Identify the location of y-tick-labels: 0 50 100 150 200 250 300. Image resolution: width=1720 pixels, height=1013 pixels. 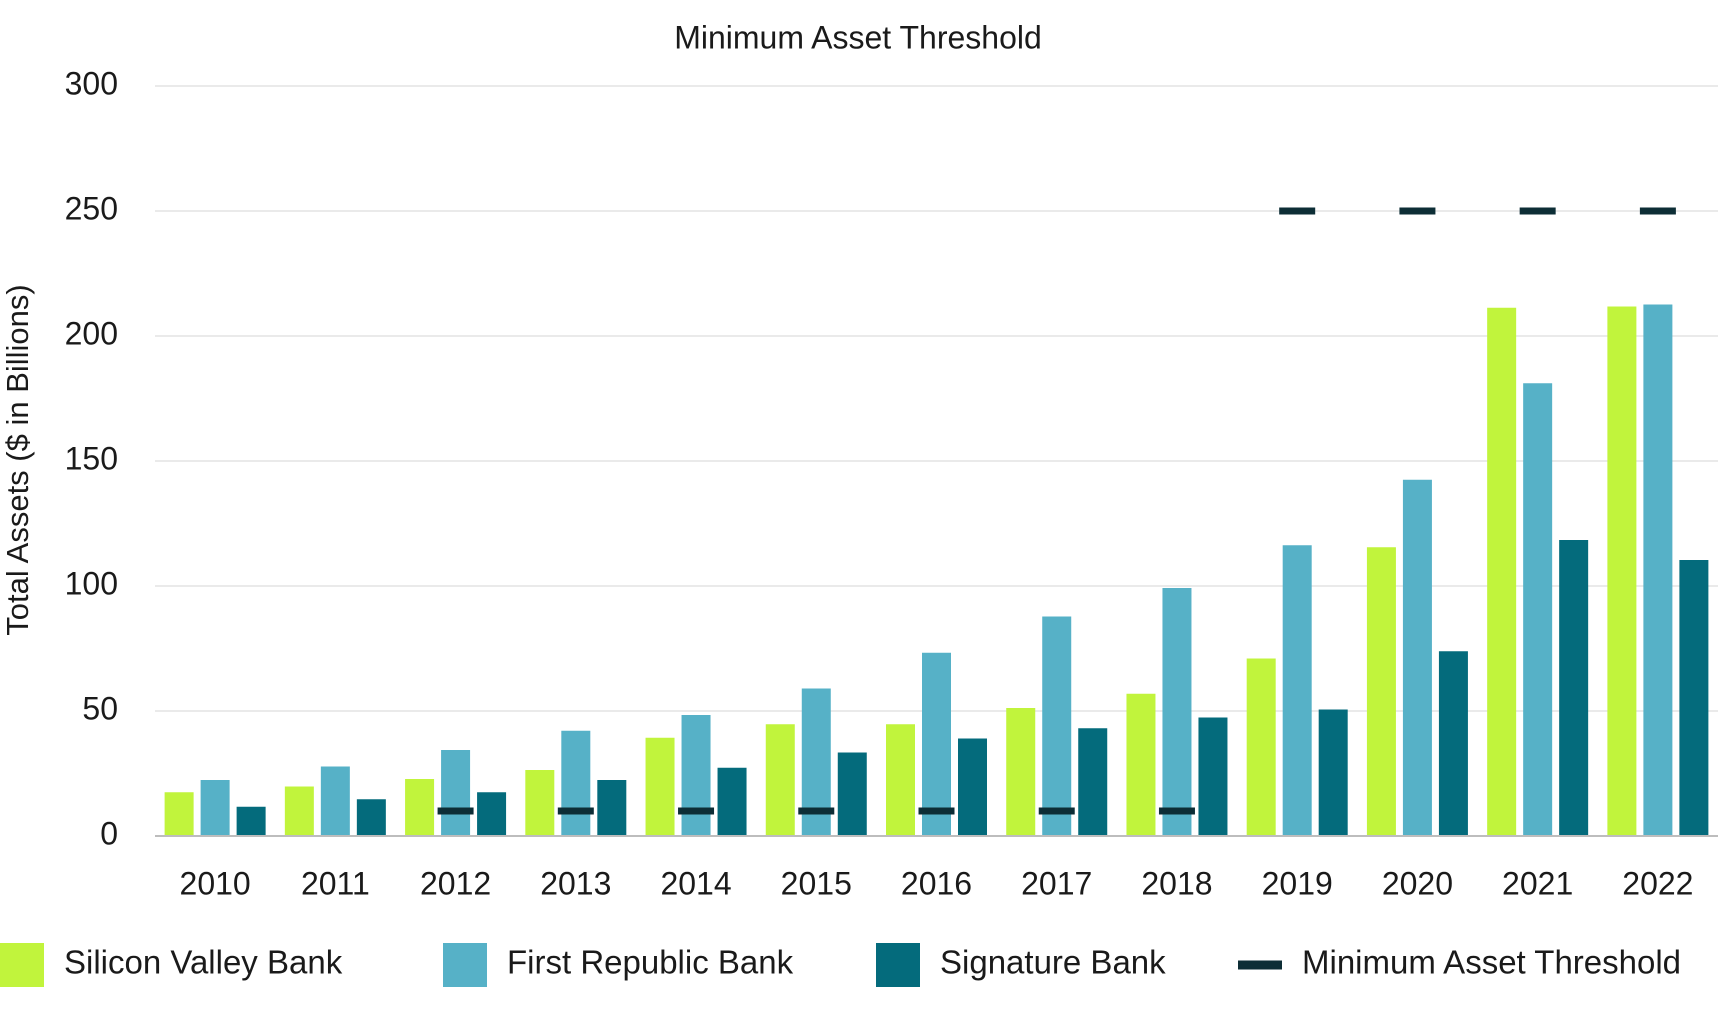
(91, 458).